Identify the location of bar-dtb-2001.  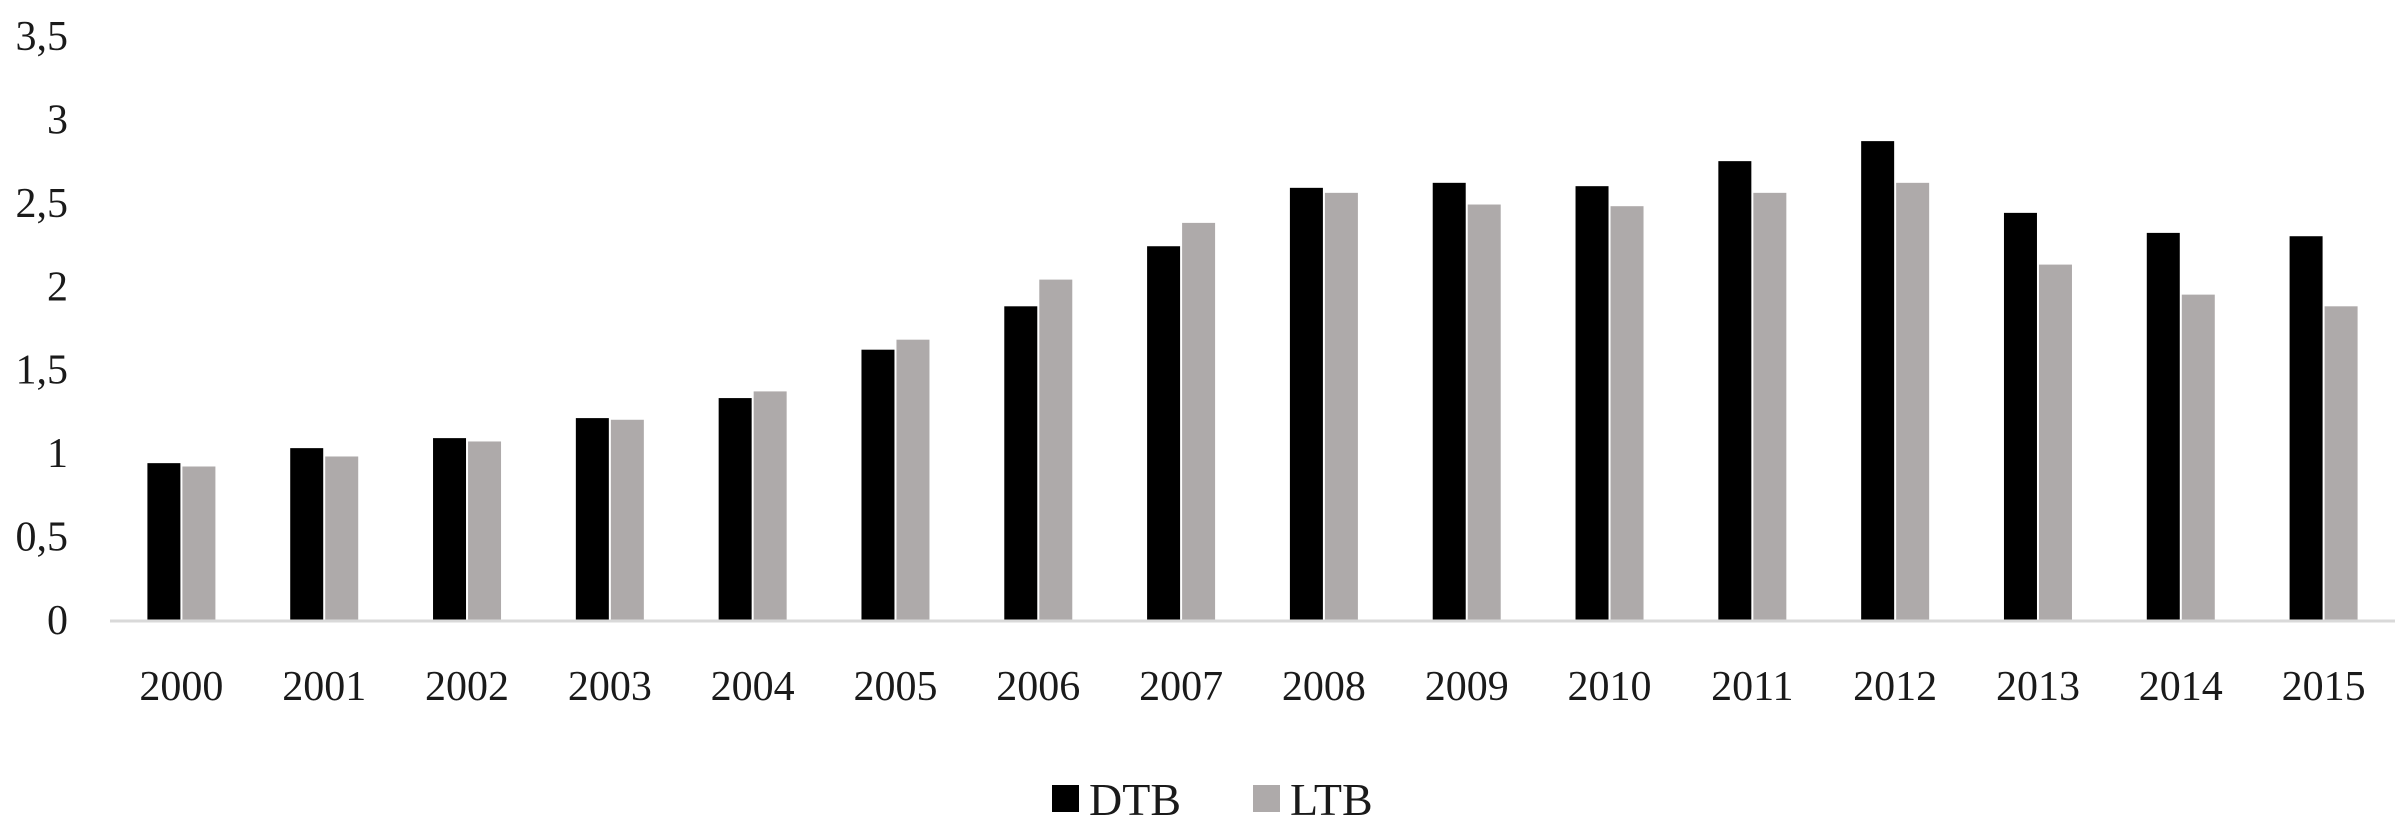
(307, 534).